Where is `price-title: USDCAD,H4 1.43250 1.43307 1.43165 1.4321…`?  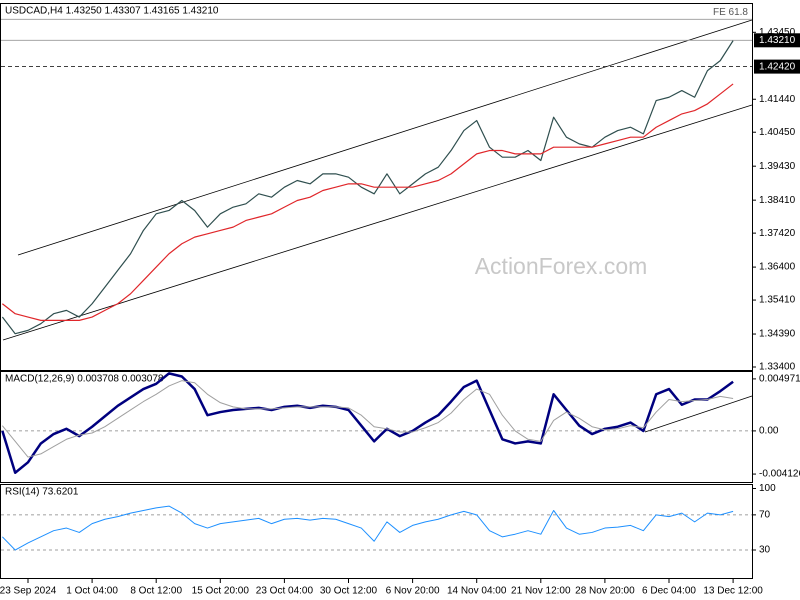 price-title: USDCAD,H4 1.43250 1.43307 1.43165 1.4321… is located at coordinates (112, 11).